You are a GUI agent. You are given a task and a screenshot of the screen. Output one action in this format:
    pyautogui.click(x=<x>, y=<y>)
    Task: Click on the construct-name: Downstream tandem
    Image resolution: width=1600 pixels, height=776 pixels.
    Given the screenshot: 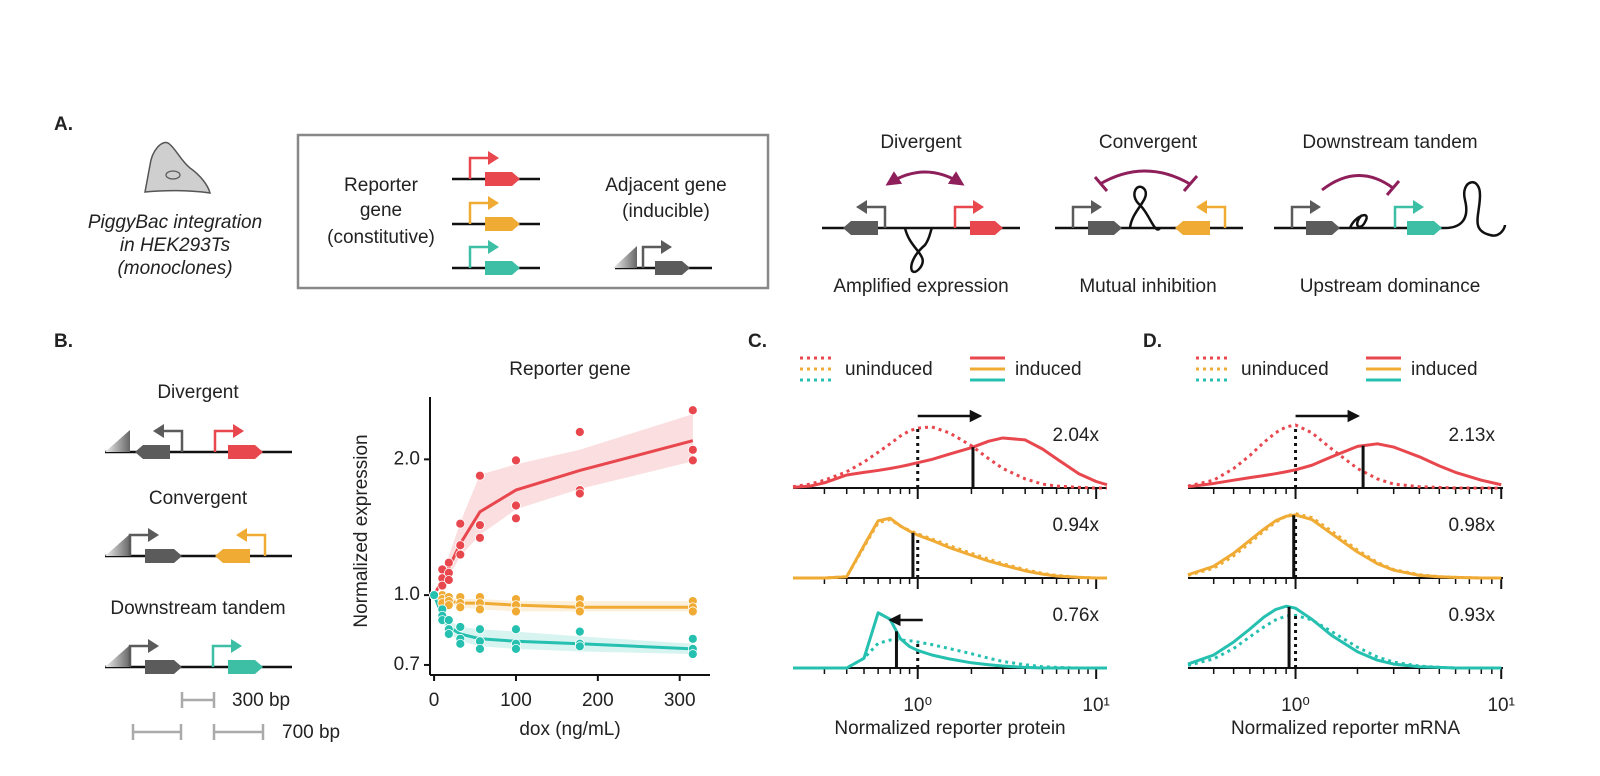 What is the action you would take?
    pyautogui.click(x=197, y=608)
    